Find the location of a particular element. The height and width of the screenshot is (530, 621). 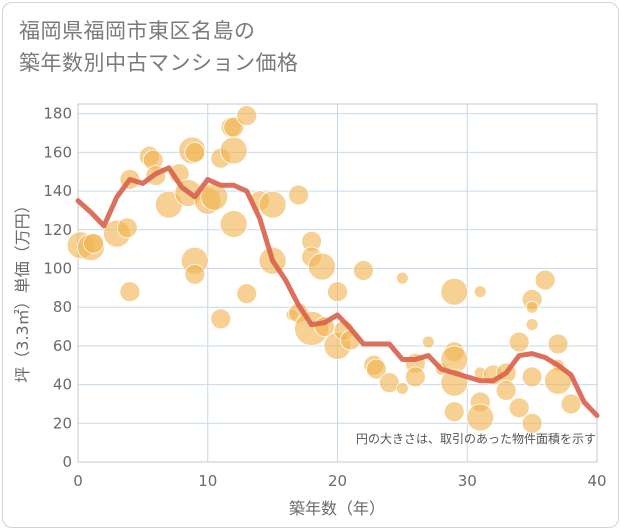

y-tick-label: 180 is located at coordinates (57, 114).